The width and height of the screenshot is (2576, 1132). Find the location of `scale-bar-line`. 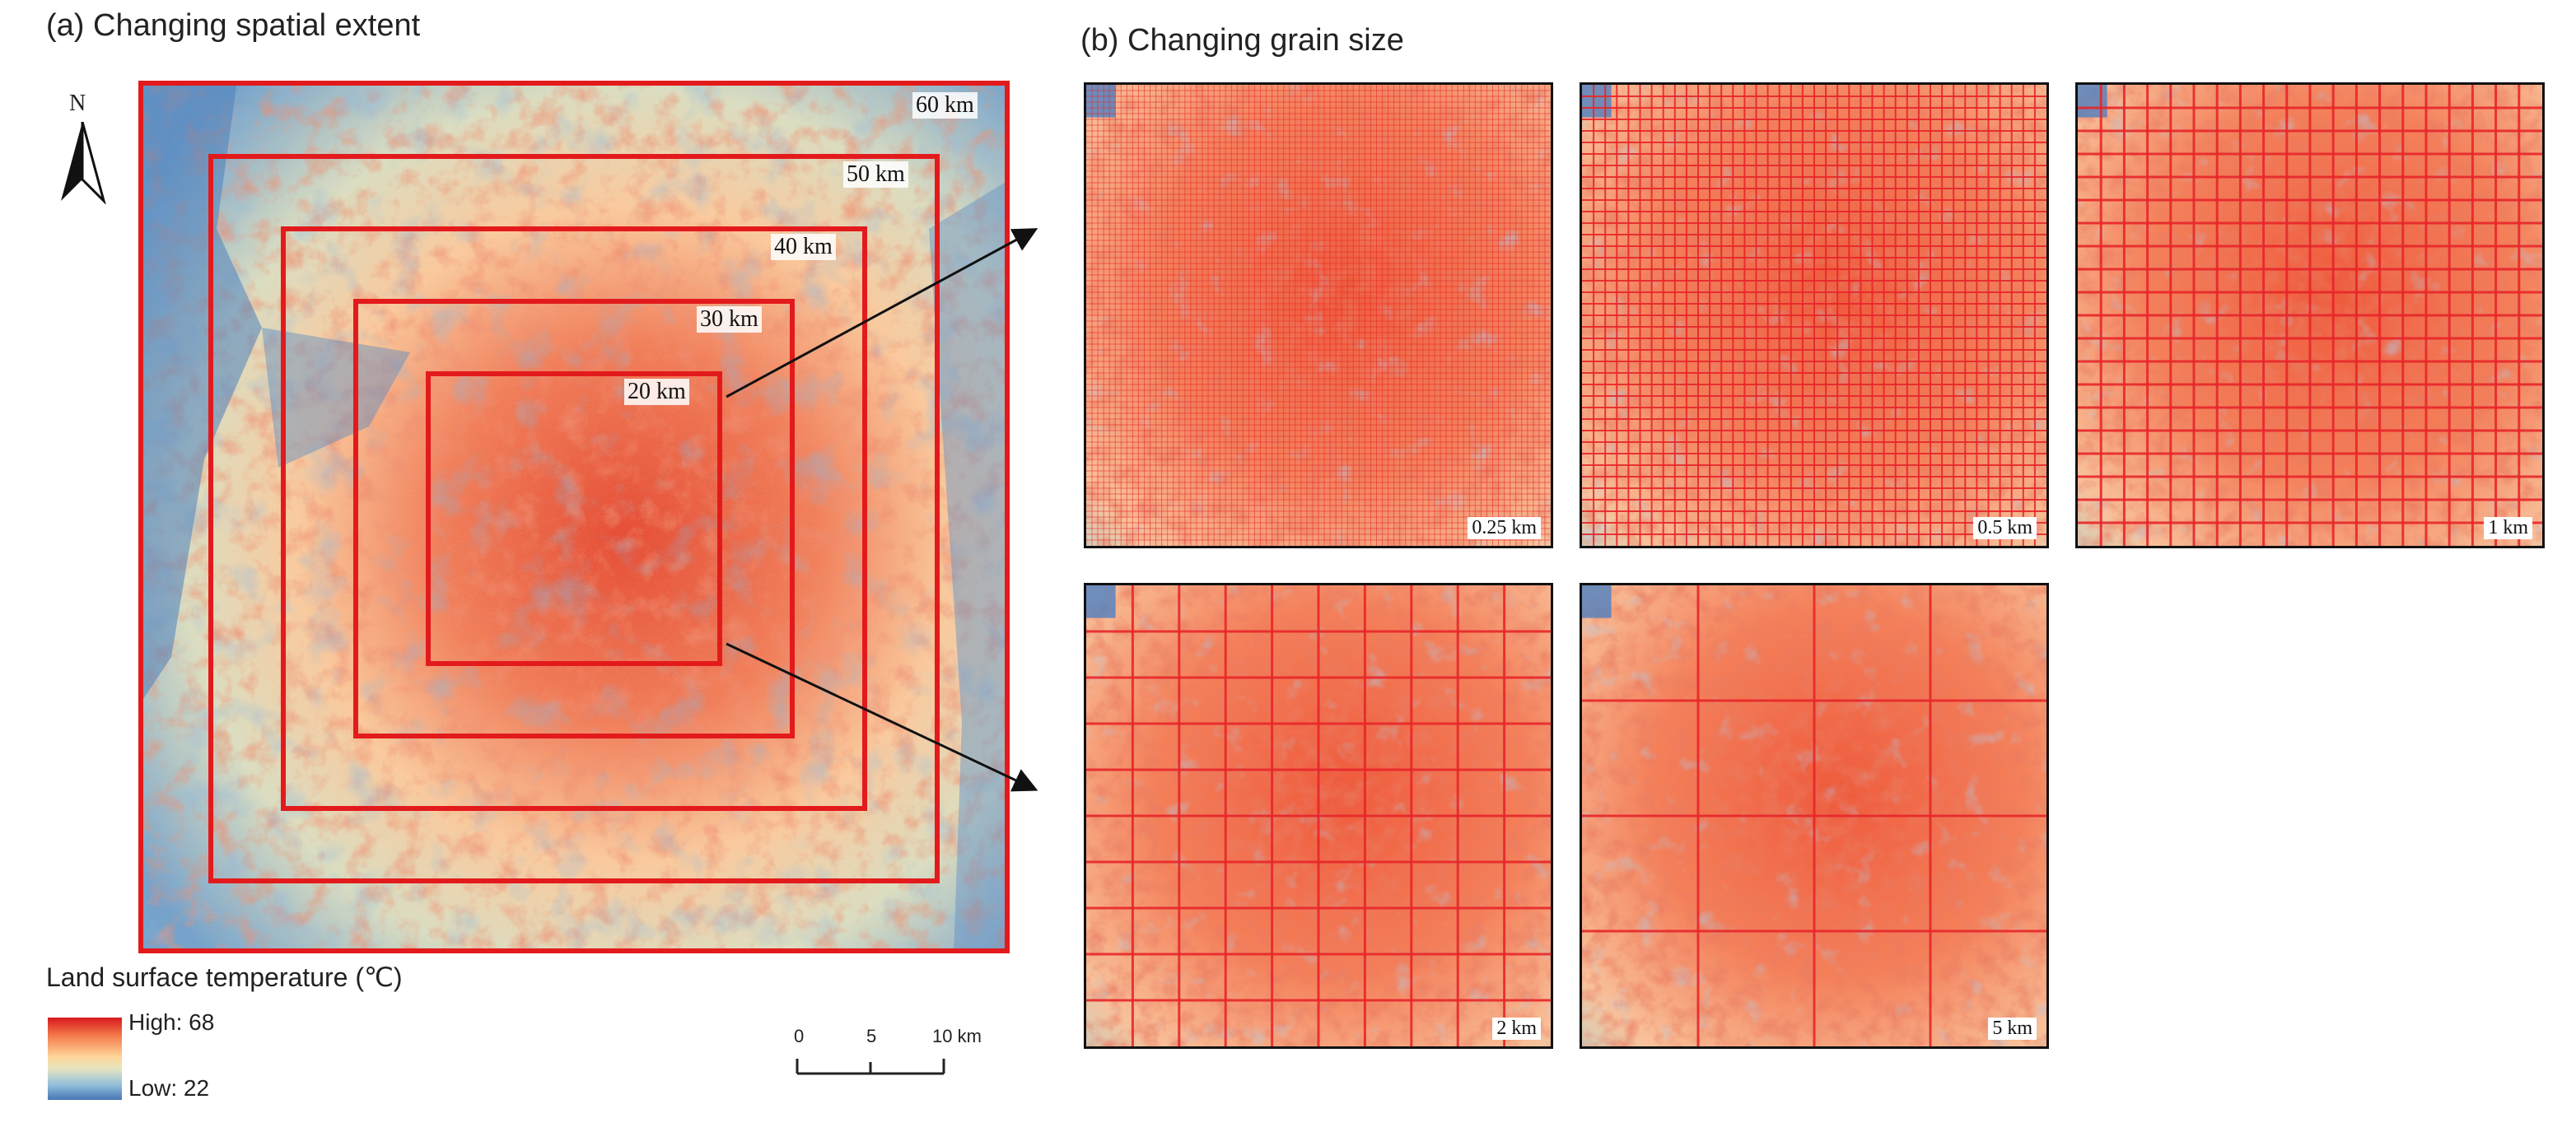

scale-bar-line is located at coordinates (870, 1067).